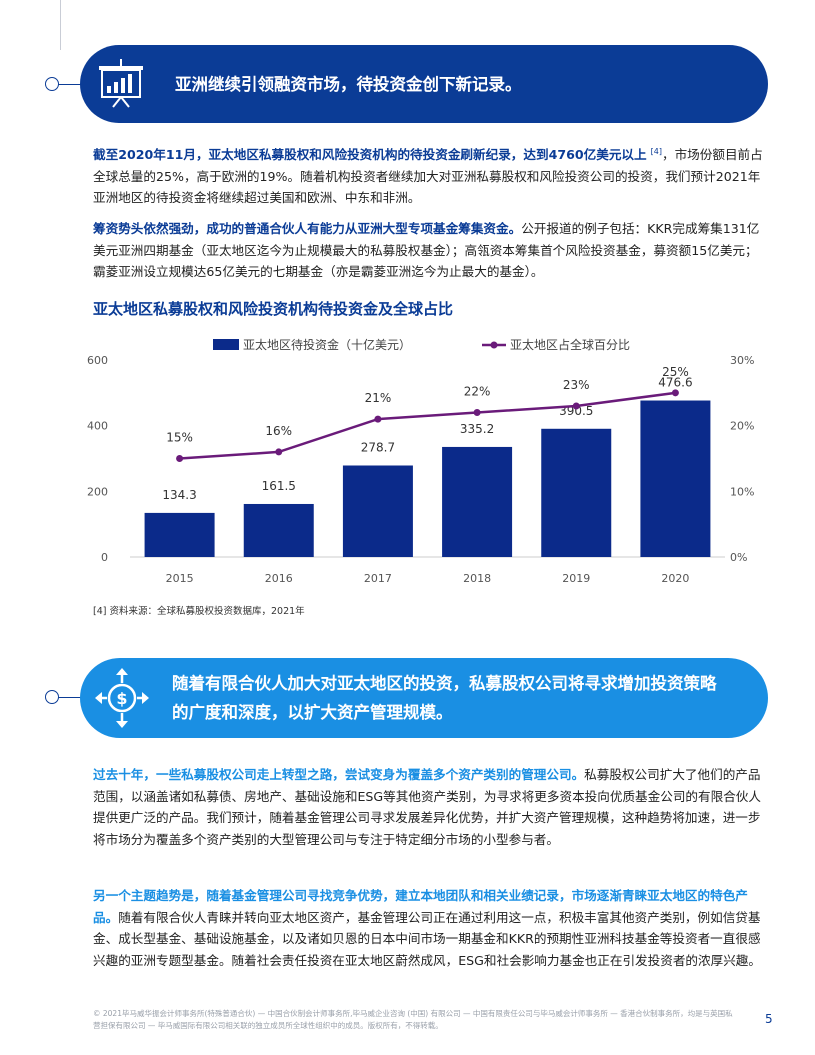 This screenshot has width=815, height=1055. Describe the element at coordinates (327, 344) in the screenshot. I see `legend-label-bar: 亚太地区待投资金（十亿美元）` at that location.